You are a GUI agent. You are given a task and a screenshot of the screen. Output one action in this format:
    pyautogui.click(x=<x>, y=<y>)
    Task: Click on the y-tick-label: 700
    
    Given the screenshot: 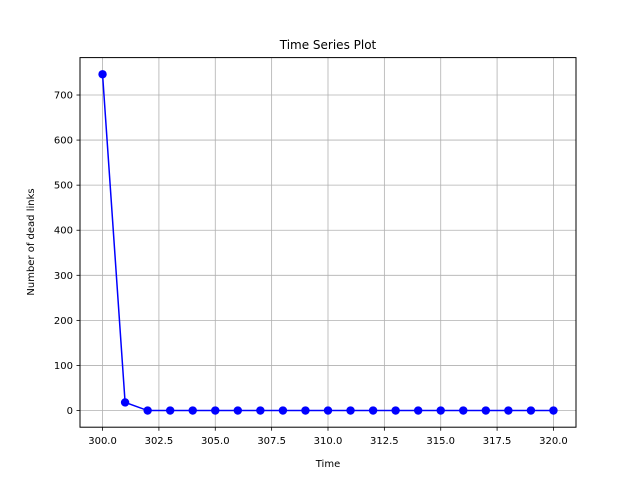 What is the action you would take?
    pyautogui.click(x=63, y=96)
    